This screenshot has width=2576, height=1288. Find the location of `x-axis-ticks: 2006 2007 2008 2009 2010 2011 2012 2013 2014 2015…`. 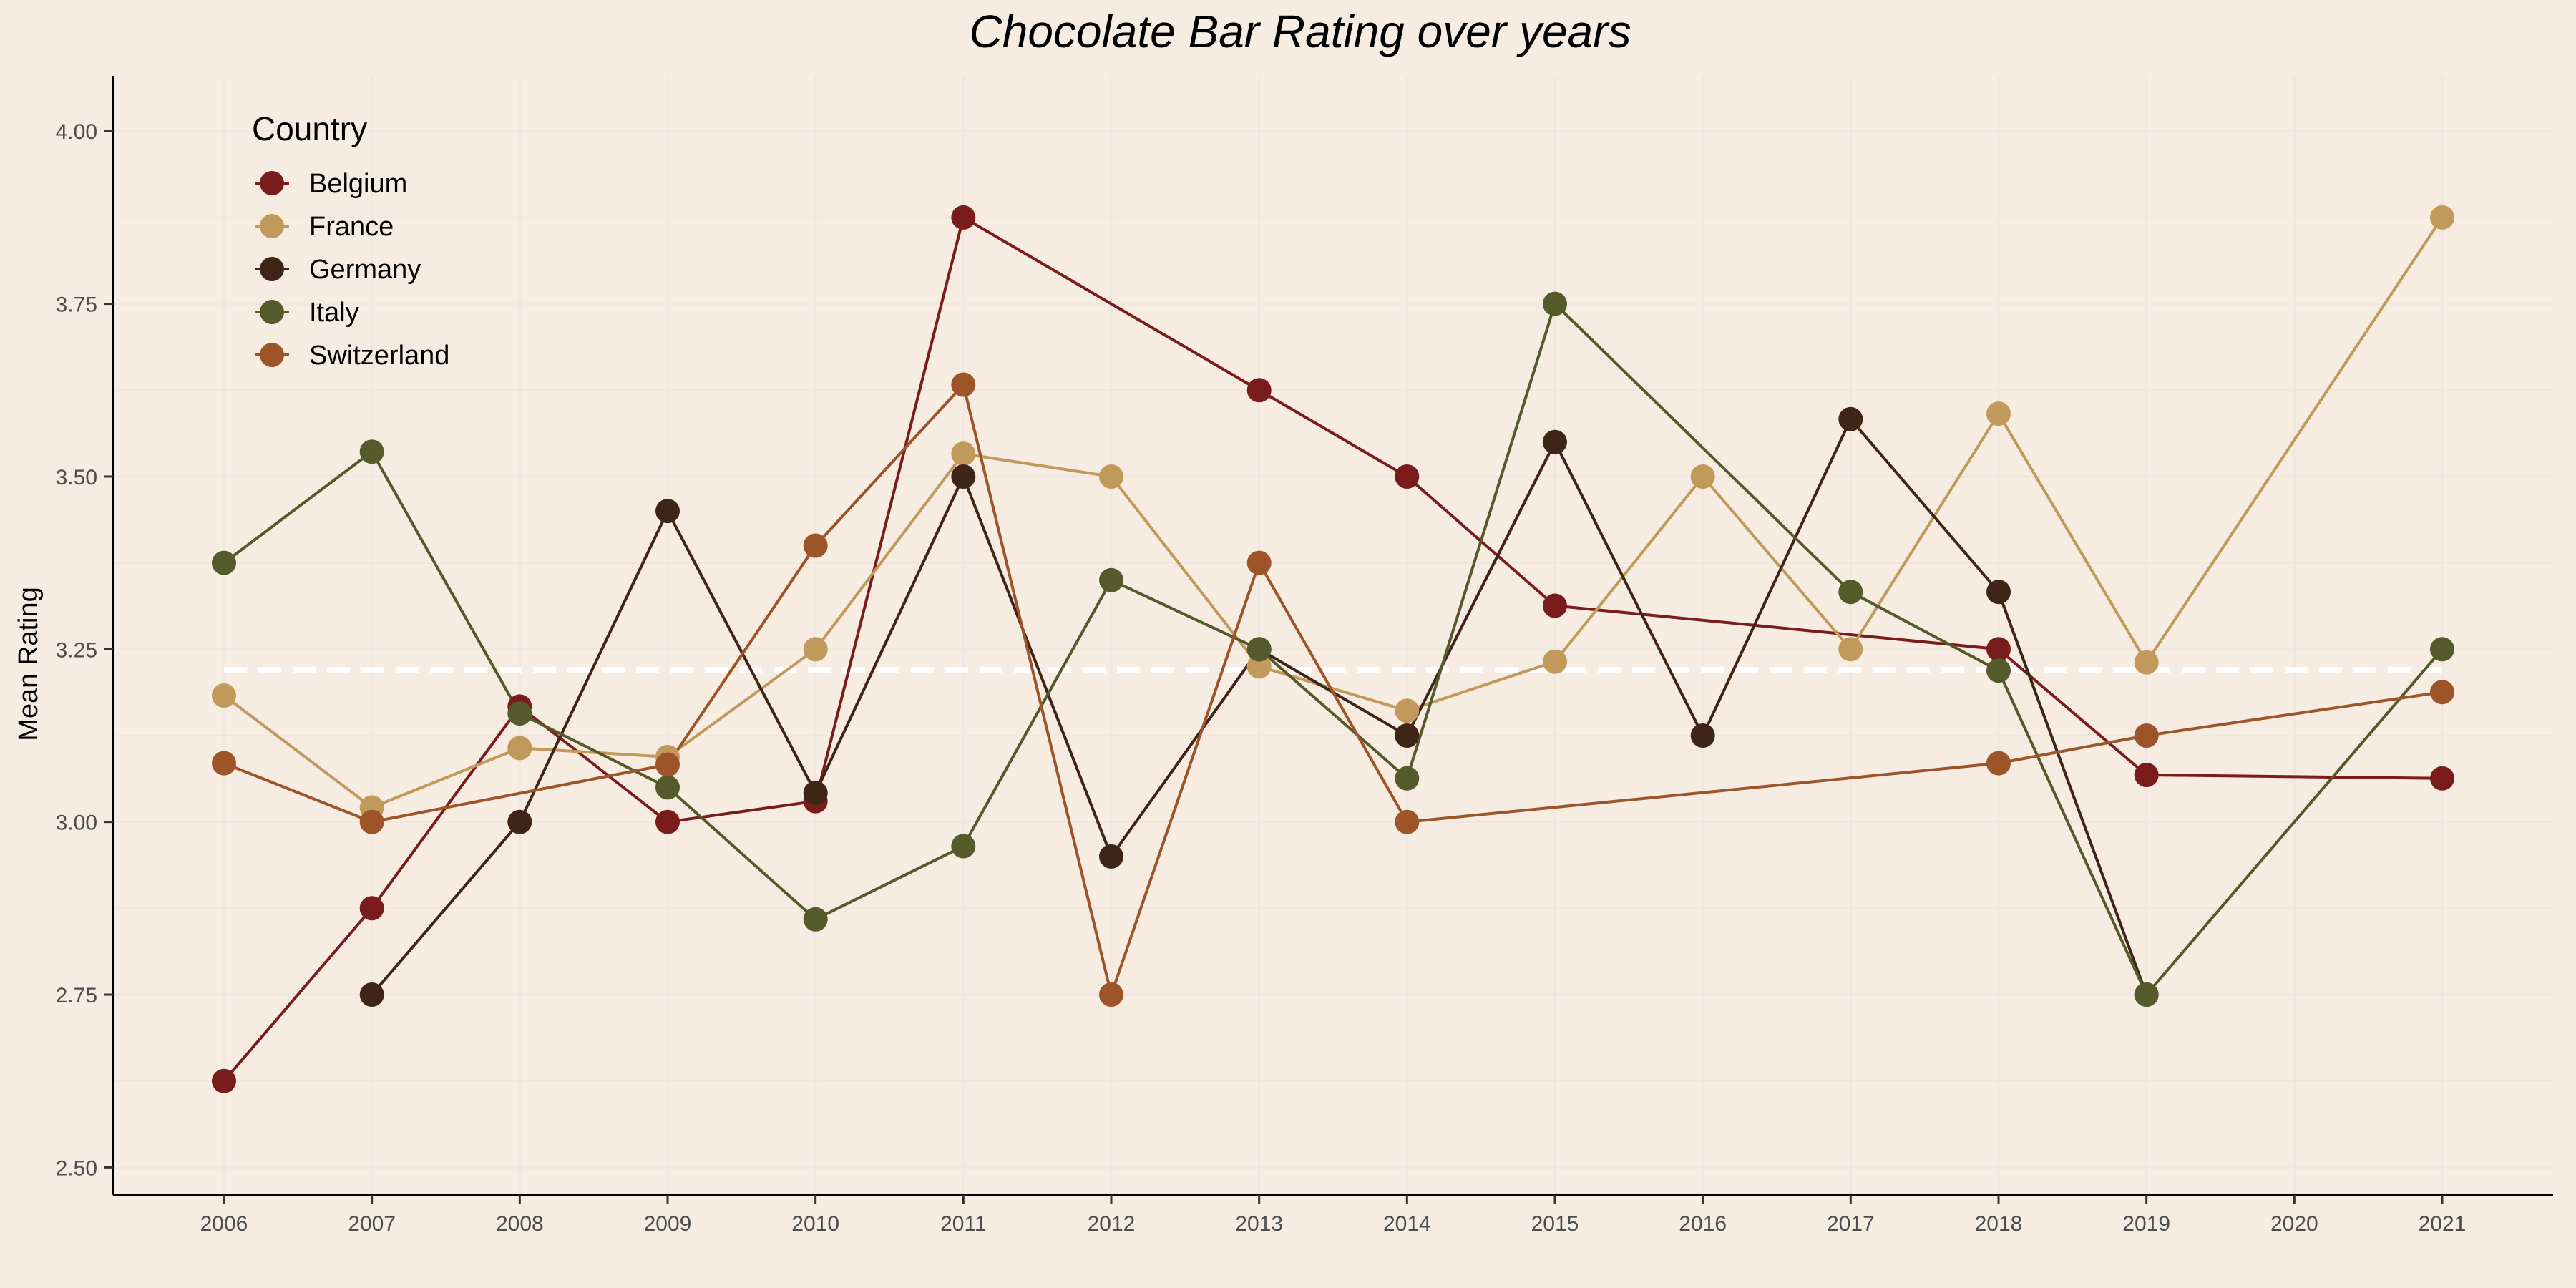

x-axis-ticks: 2006 2007 2008 2009 2010 2011 2012 2013 2014 2015… is located at coordinates (1333, 1215).